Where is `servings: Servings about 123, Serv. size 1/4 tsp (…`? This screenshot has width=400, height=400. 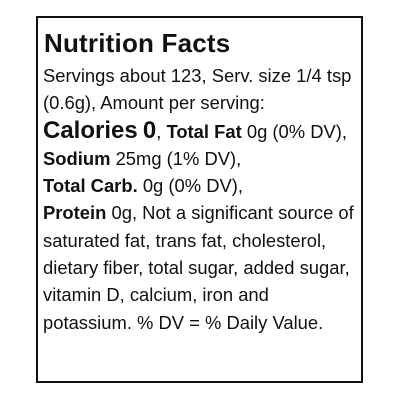 servings: Servings about 123, Serv. size 1/4 tsp (… is located at coordinates (197, 89).